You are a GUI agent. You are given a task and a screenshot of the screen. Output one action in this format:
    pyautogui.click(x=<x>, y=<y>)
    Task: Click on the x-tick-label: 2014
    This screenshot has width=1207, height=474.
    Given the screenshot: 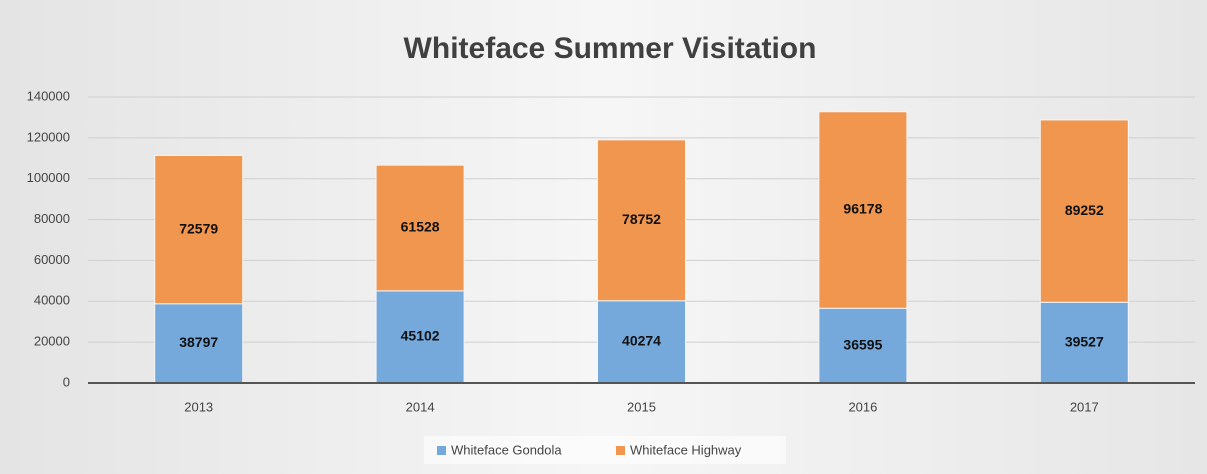 What is the action you would take?
    pyautogui.click(x=420, y=406)
    